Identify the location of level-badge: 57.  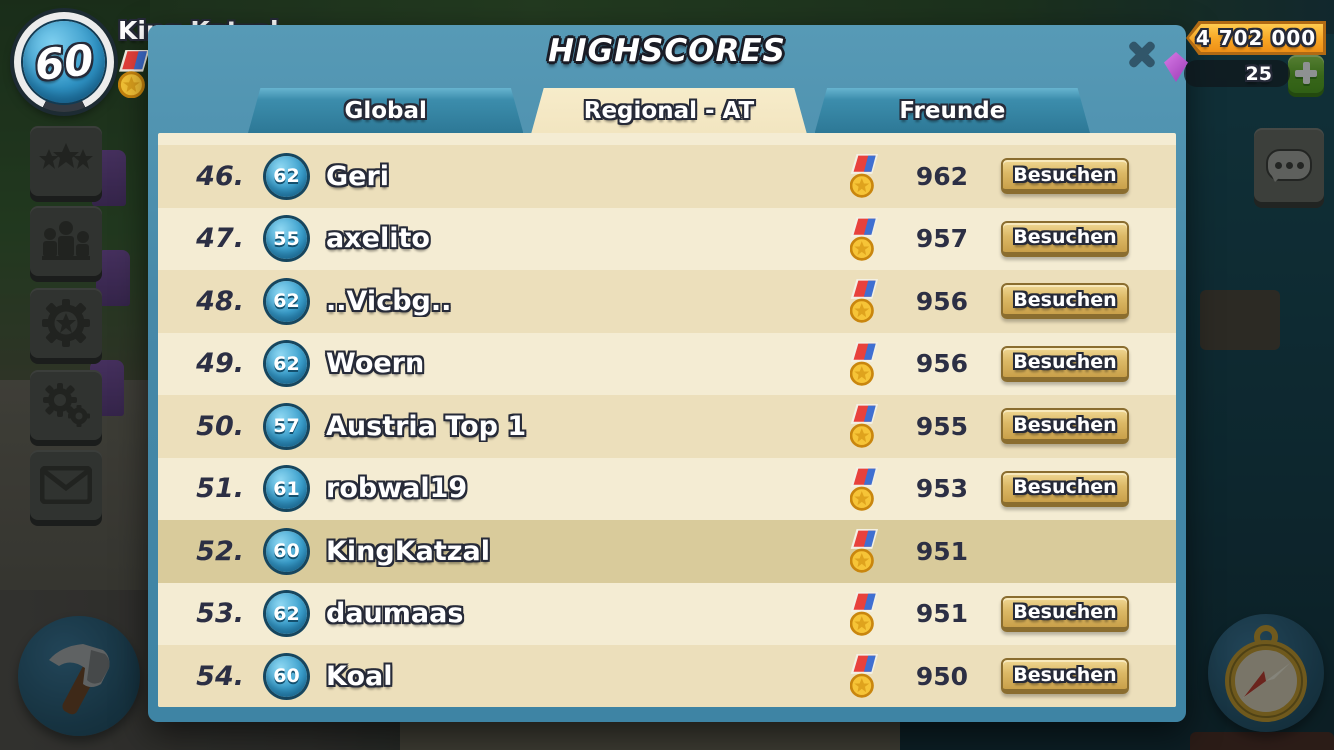
(286, 426).